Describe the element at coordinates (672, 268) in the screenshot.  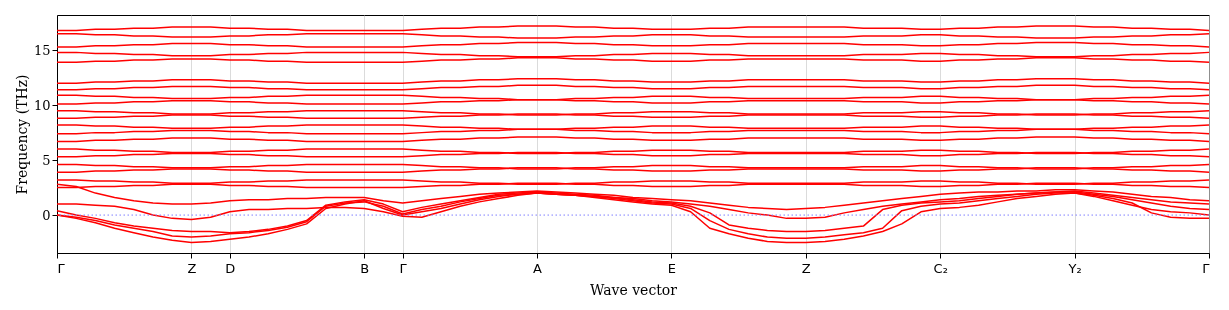
I see `x-tick-label: E` at that location.